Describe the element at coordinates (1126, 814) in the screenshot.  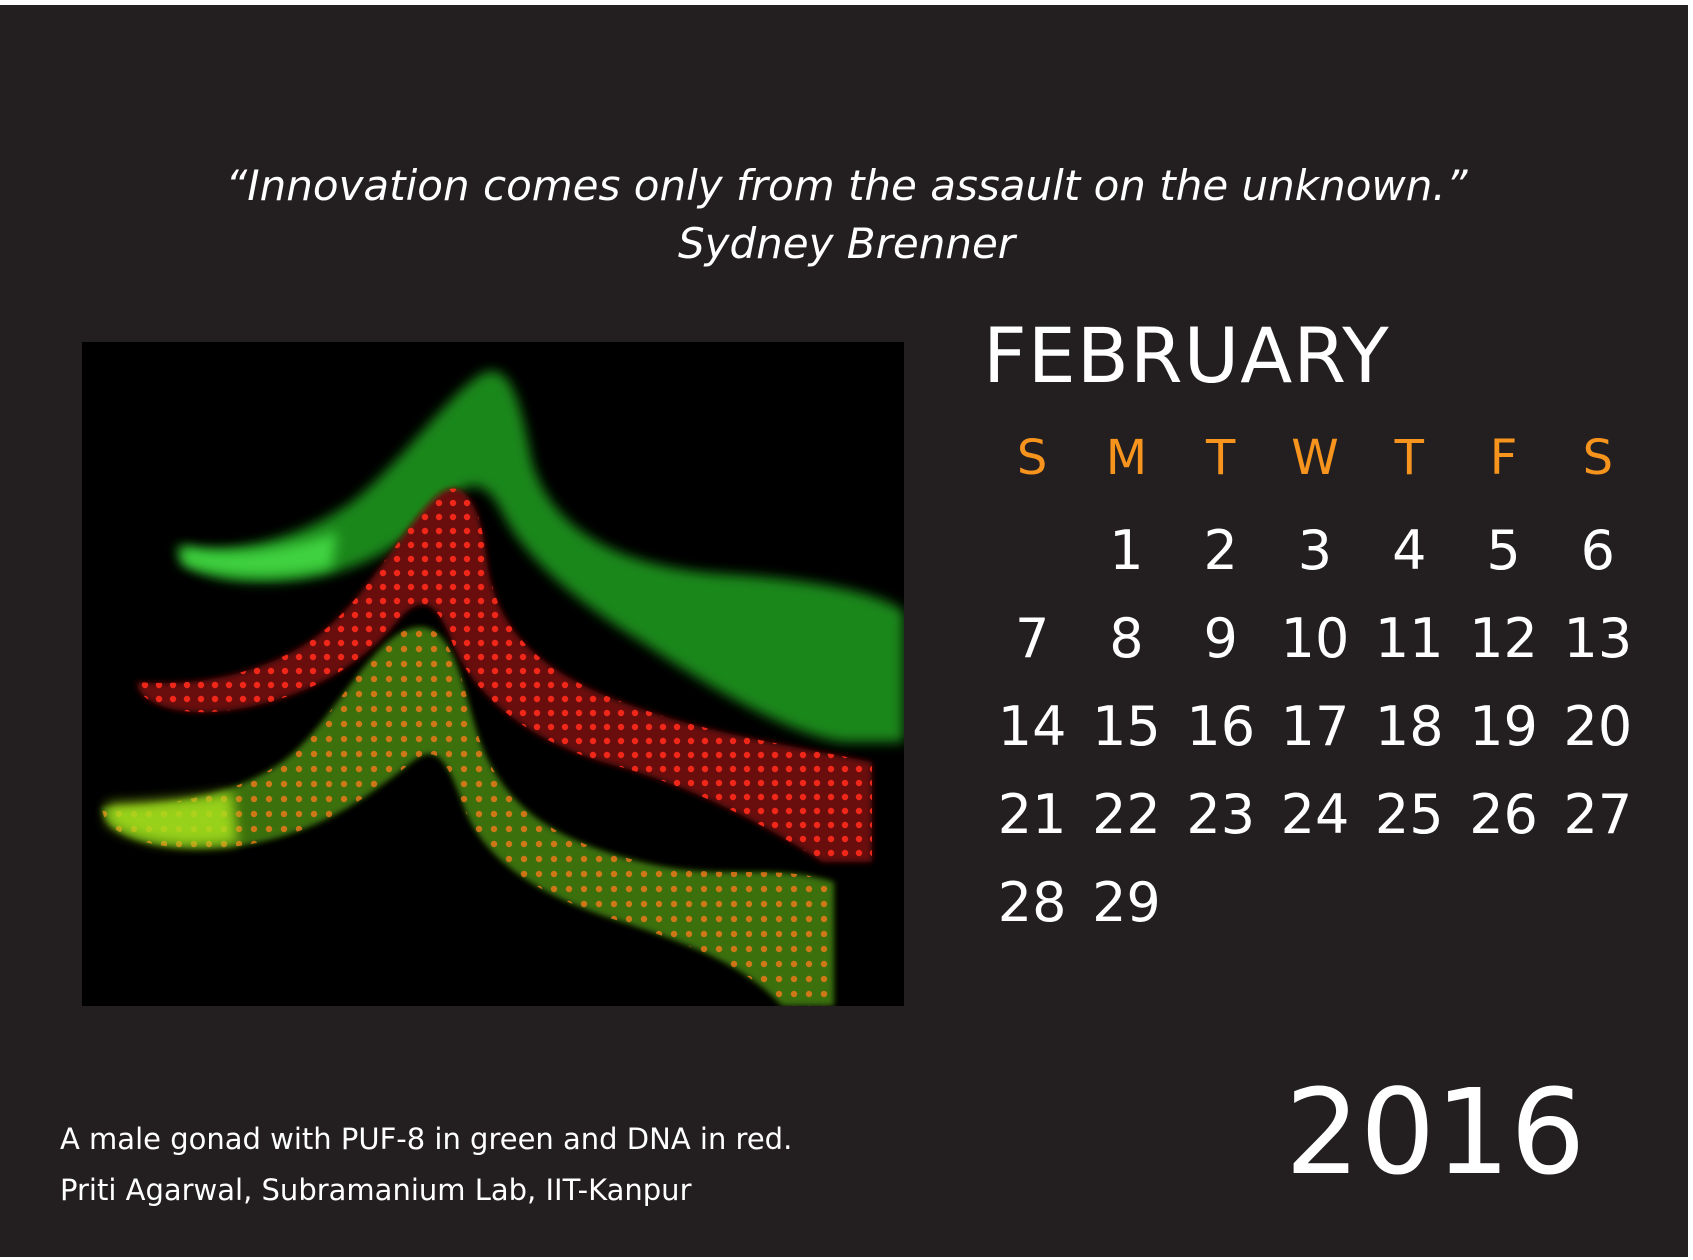
I see `day-cell: 22` at that location.